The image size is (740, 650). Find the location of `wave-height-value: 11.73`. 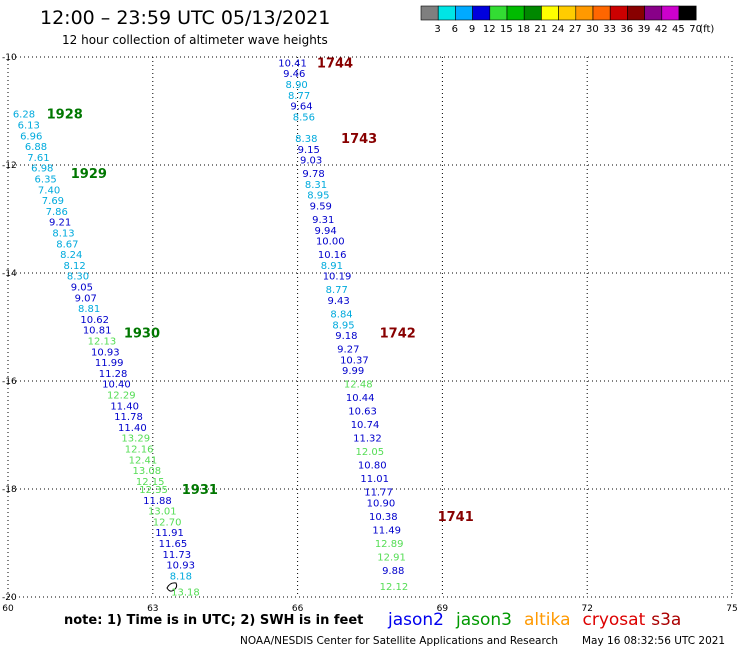

wave-height-value: 11.73 is located at coordinates (176, 555).